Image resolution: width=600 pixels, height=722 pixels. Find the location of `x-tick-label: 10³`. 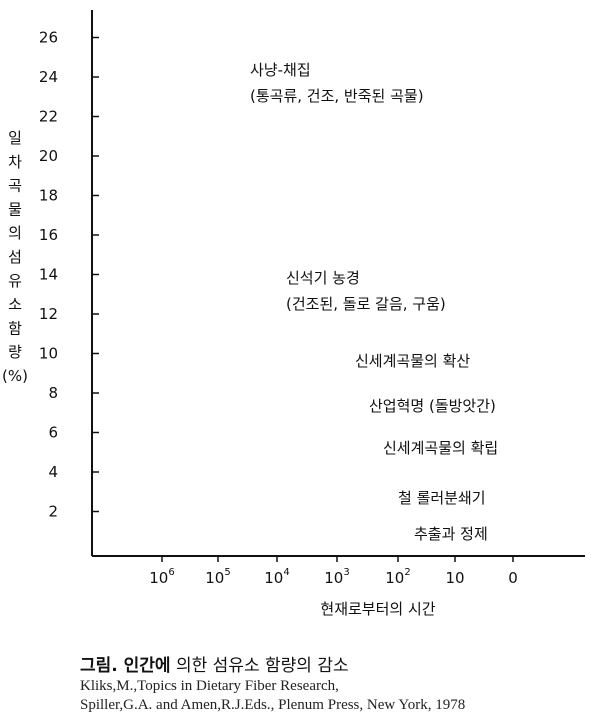

x-tick-label: 10³ is located at coordinates (336, 577).